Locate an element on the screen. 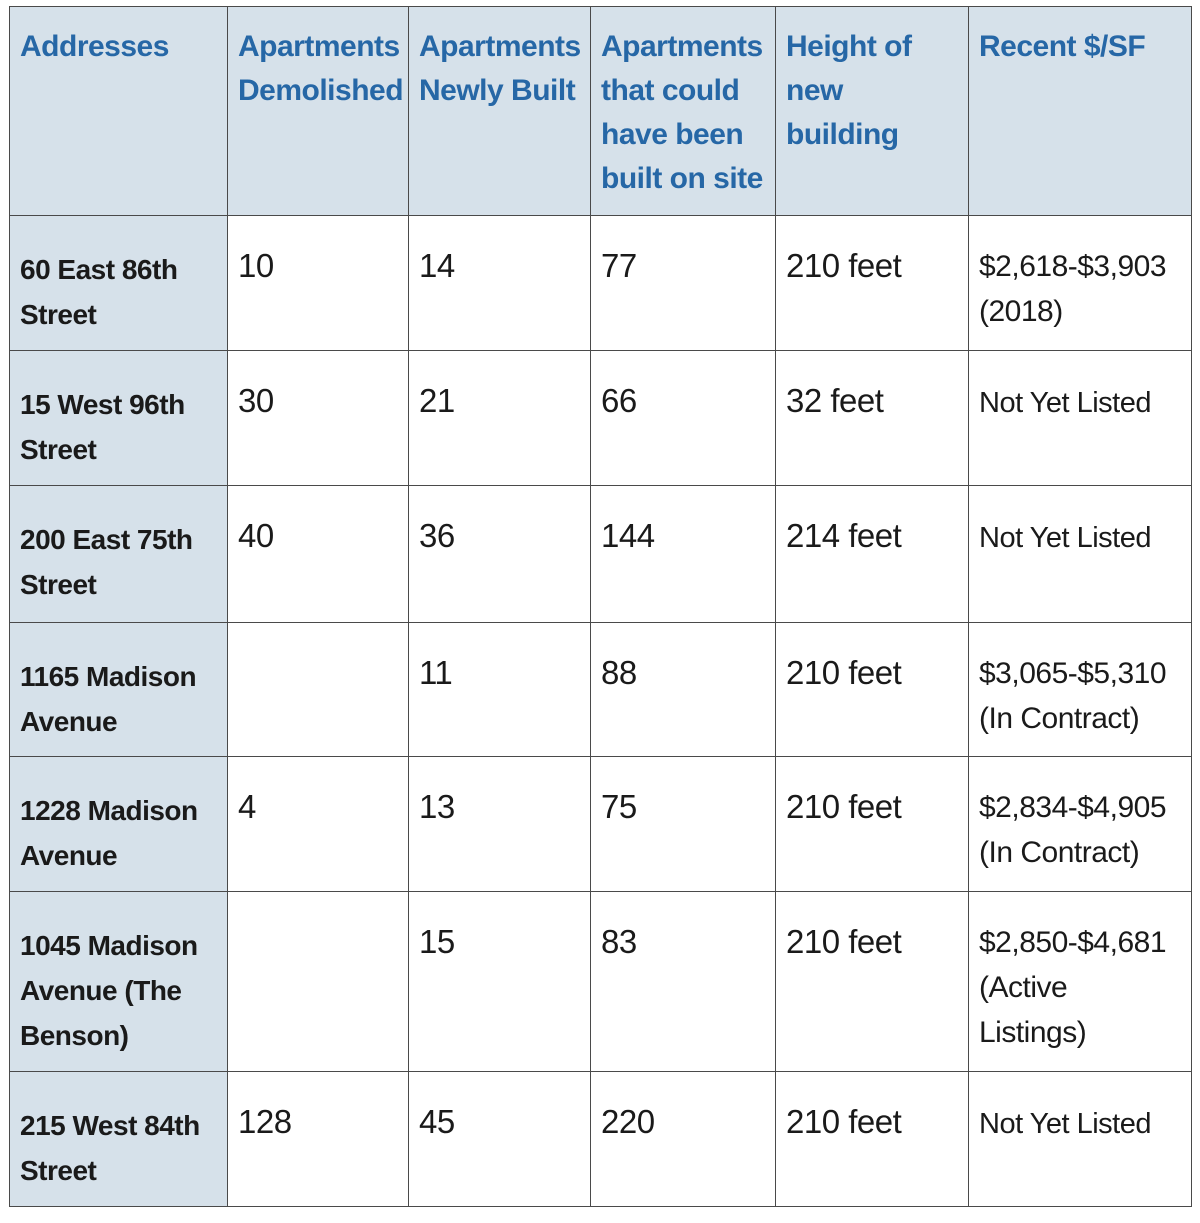 Image resolution: width=1200 pixels, height=1223 pixels. header-addresses: Addresses is located at coordinates (118, 111).